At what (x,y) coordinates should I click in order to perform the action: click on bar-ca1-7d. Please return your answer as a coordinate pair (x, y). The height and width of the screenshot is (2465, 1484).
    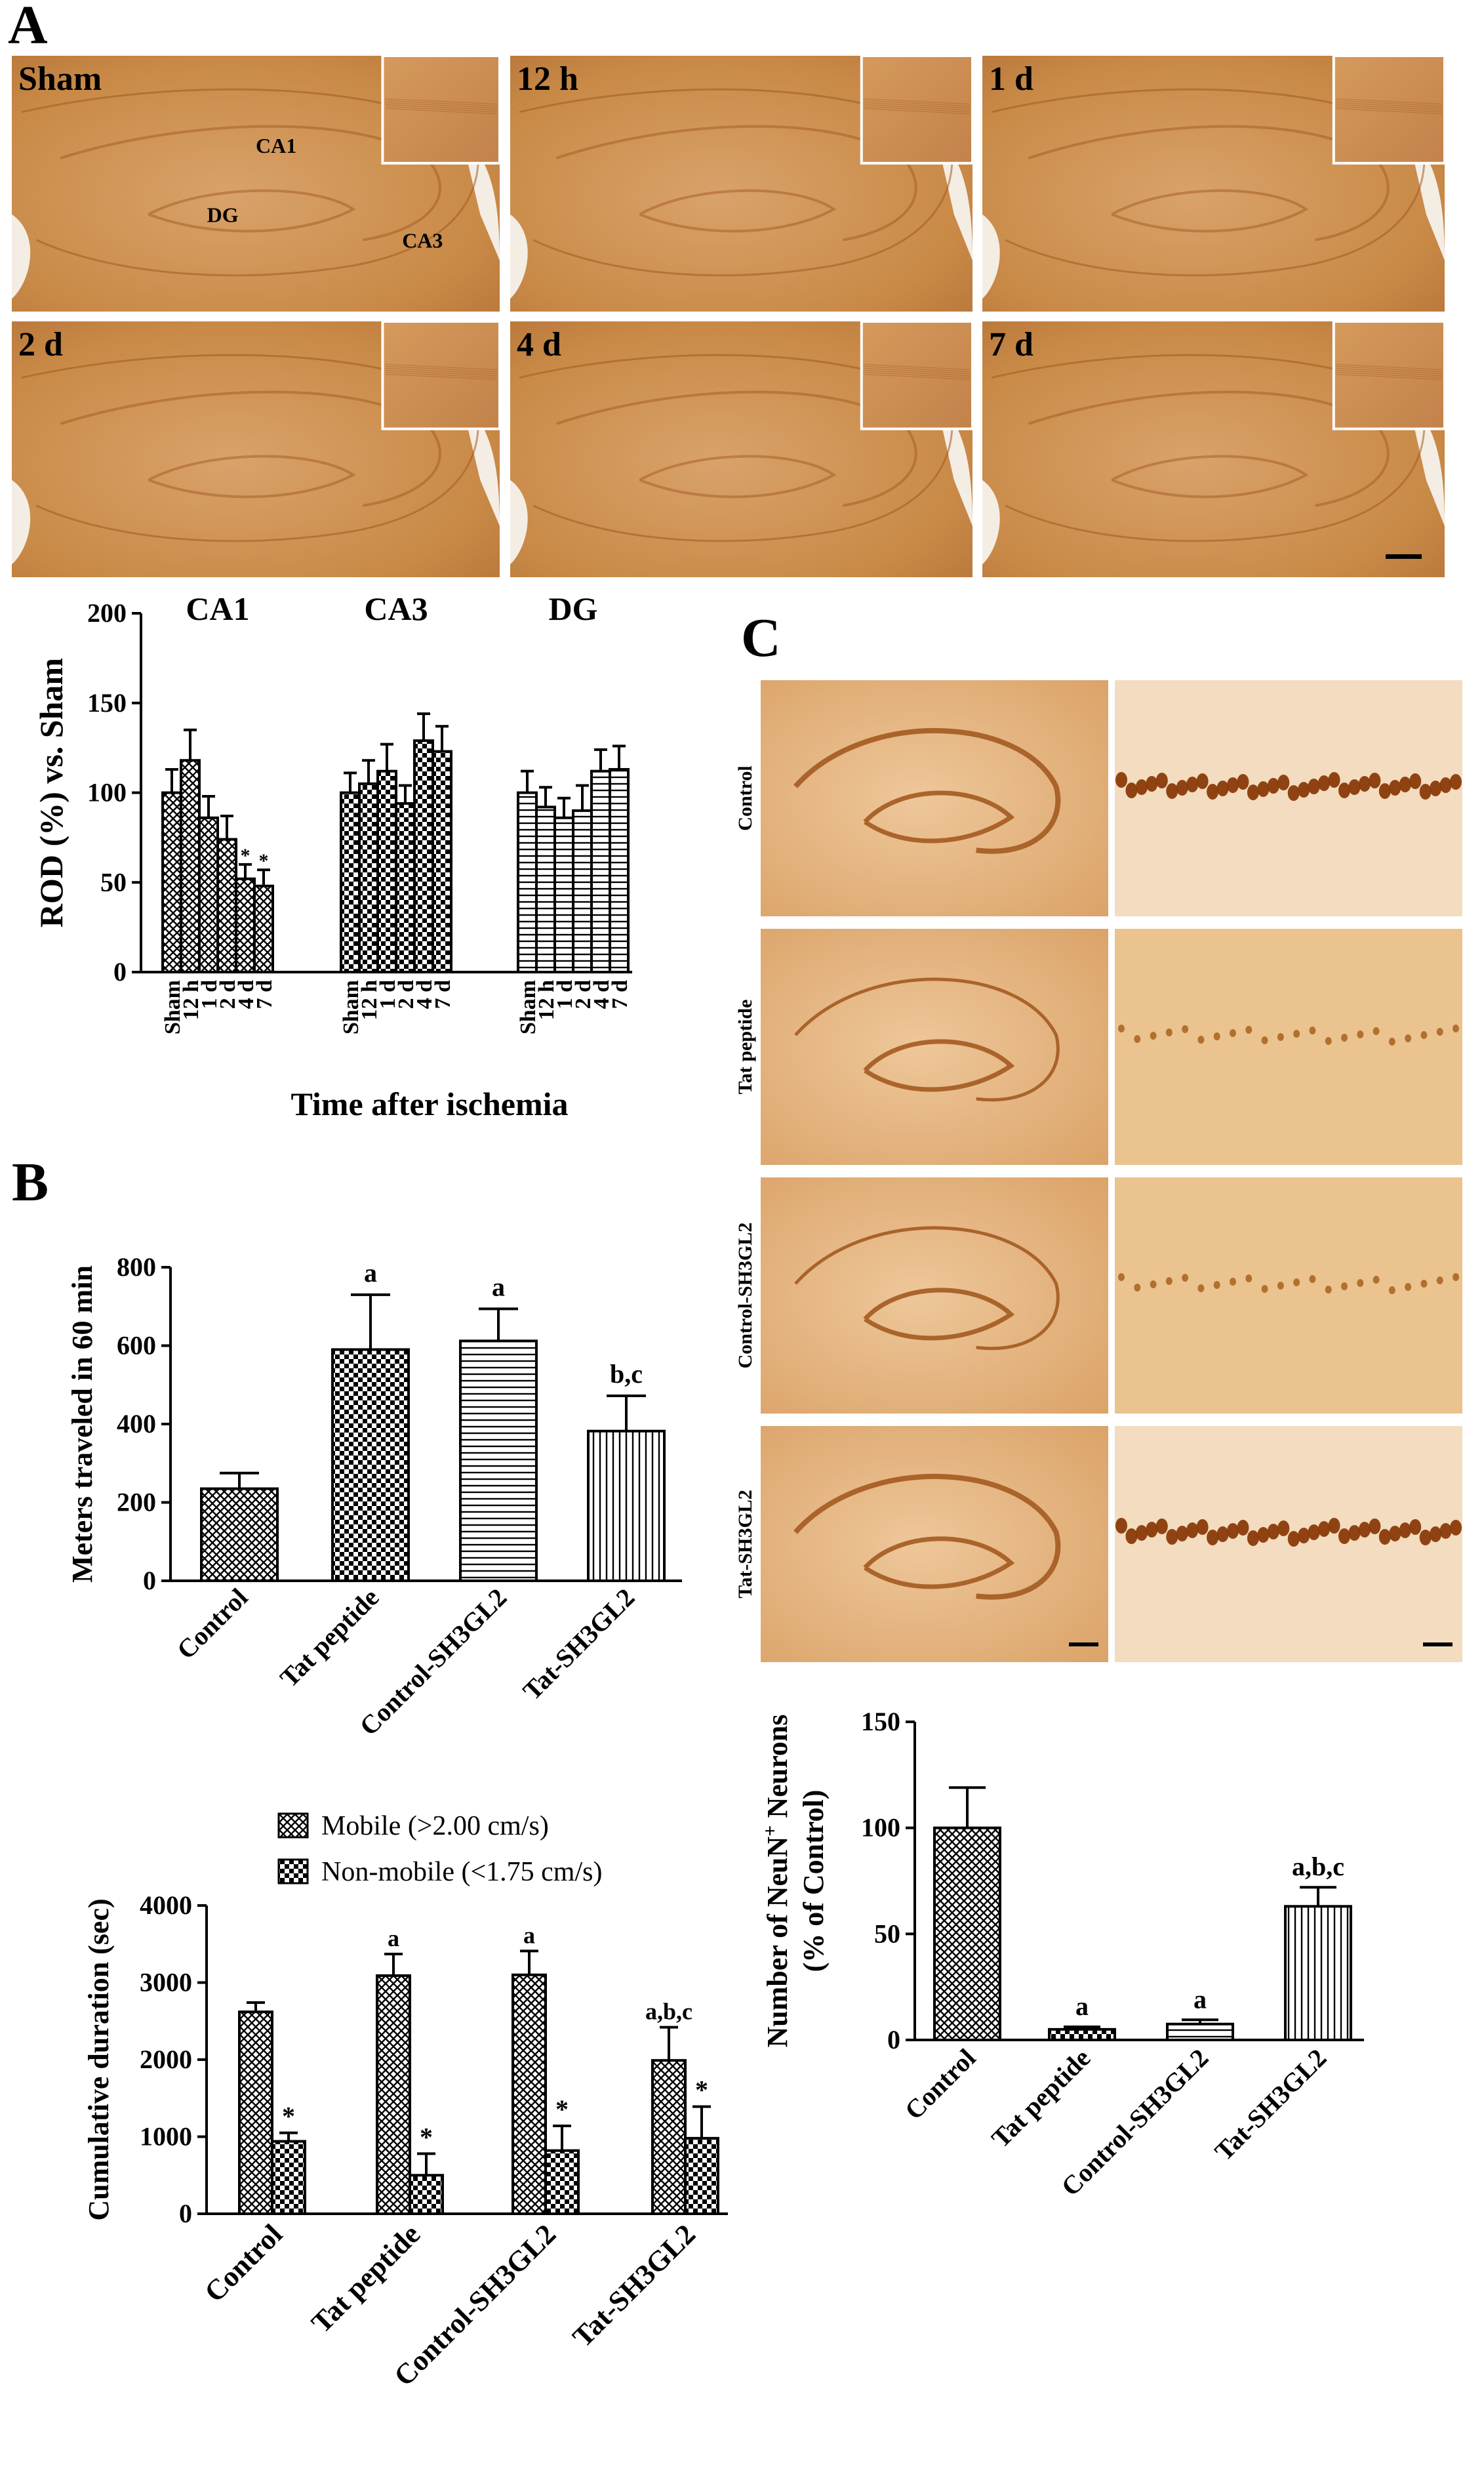
    Looking at the image, I should click on (263, 928).